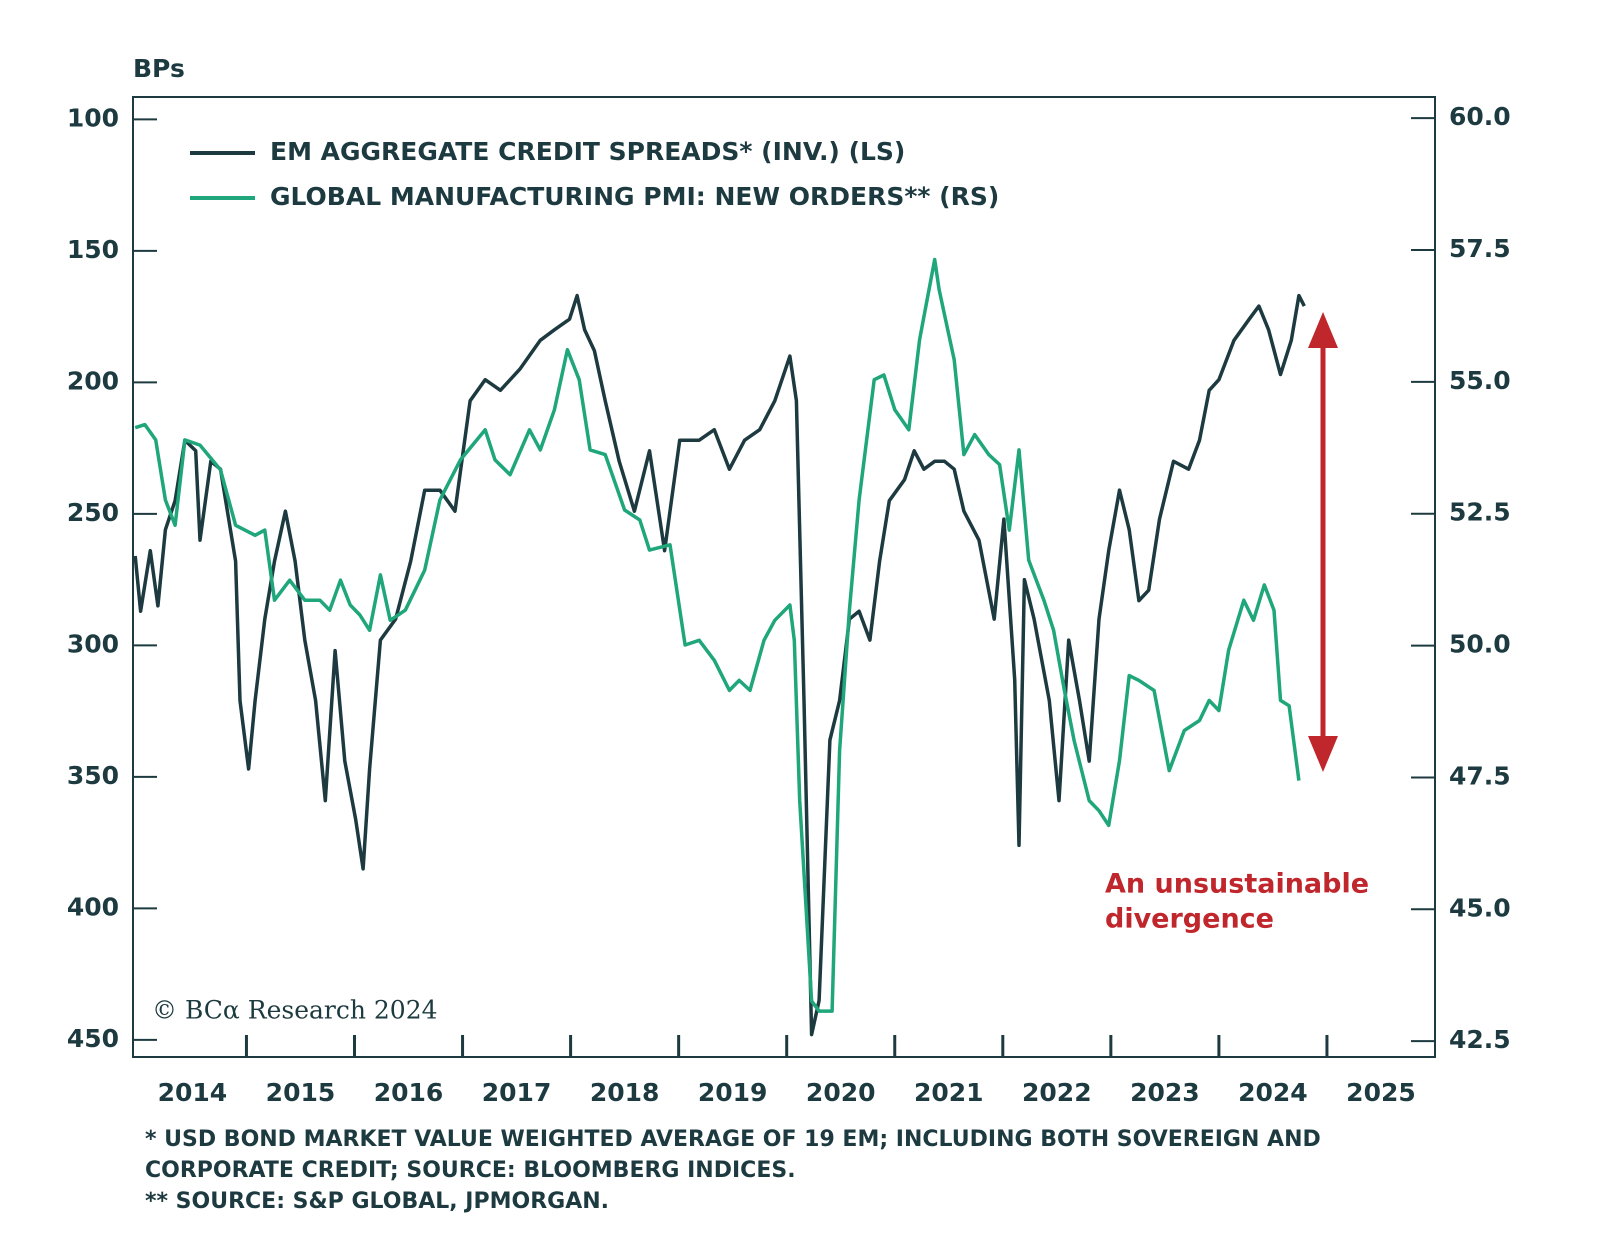 The image size is (1600, 1254). Describe the element at coordinates (93, 117) in the screenshot. I see `y-tick-label: 100` at that location.